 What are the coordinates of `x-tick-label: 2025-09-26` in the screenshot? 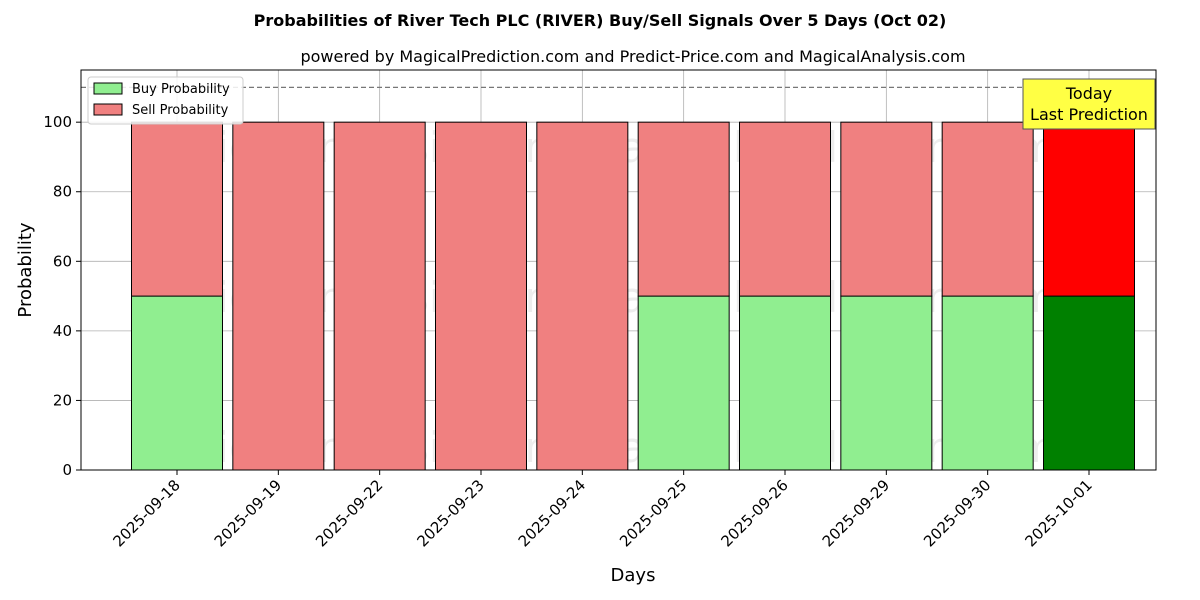 It's located at (754, 513).